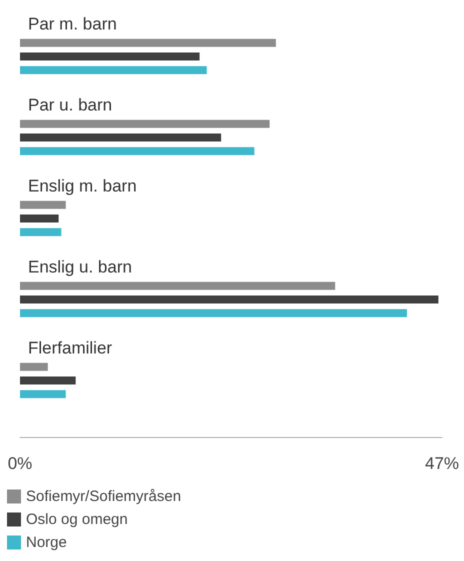  I want to click on y-tick-label: Enslig u. barn, so click(80, 267).